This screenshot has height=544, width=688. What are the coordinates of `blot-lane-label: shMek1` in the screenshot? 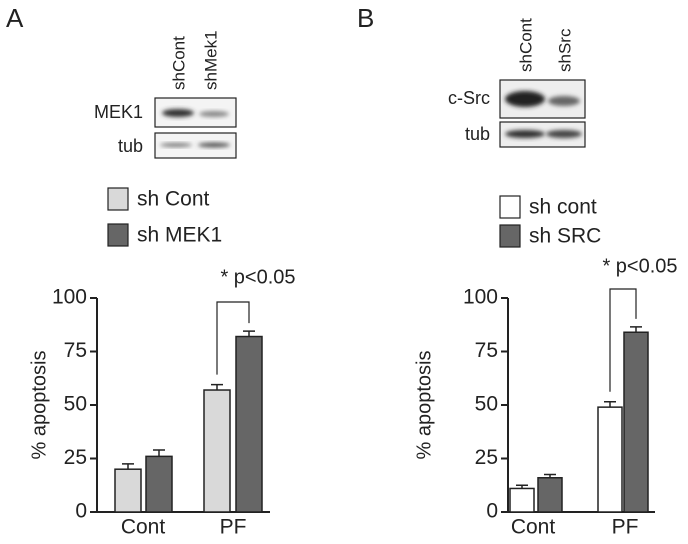 It's located at (210, 60).